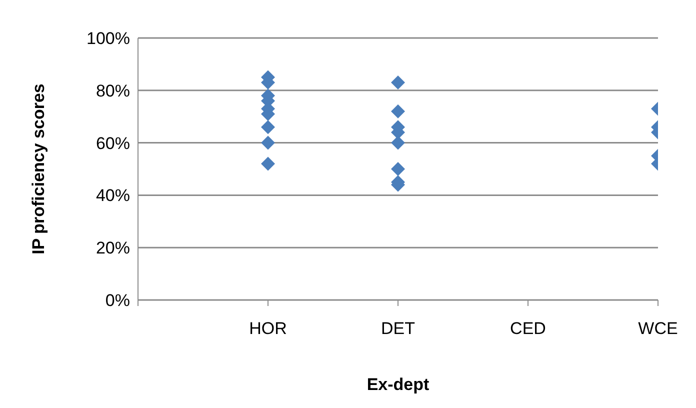 The width and height of the screenshot is (696, 408). I want to click on x-axis-title: Ex-dept, so click(398, 384).